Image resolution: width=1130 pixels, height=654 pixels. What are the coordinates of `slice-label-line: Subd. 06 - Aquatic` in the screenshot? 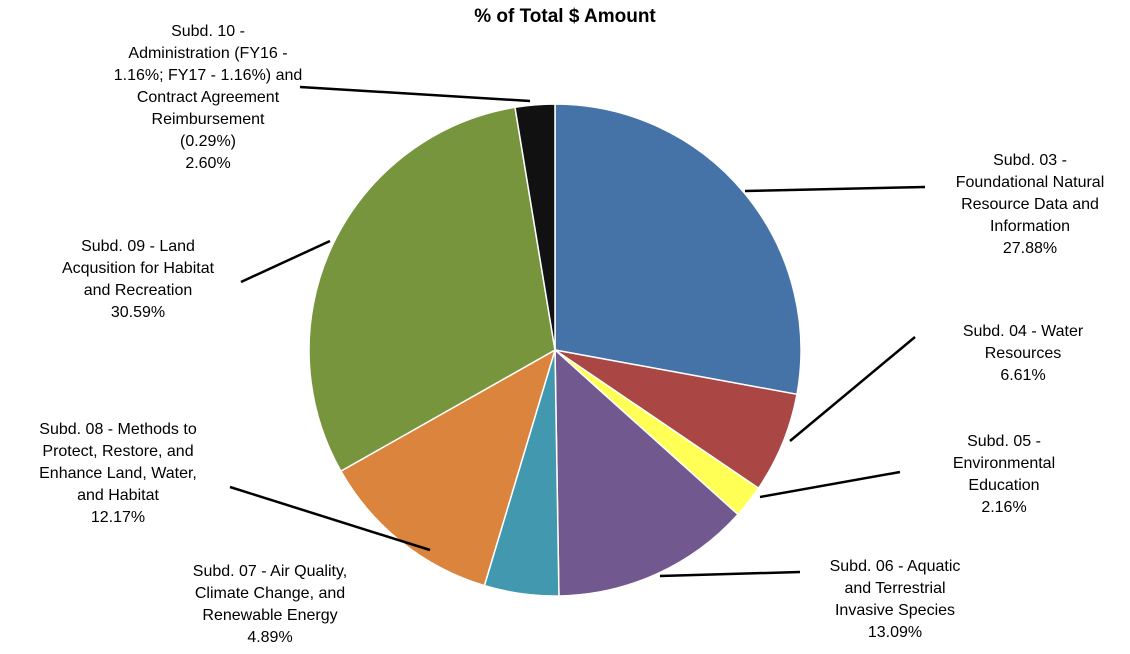 It's located at (895, 566).